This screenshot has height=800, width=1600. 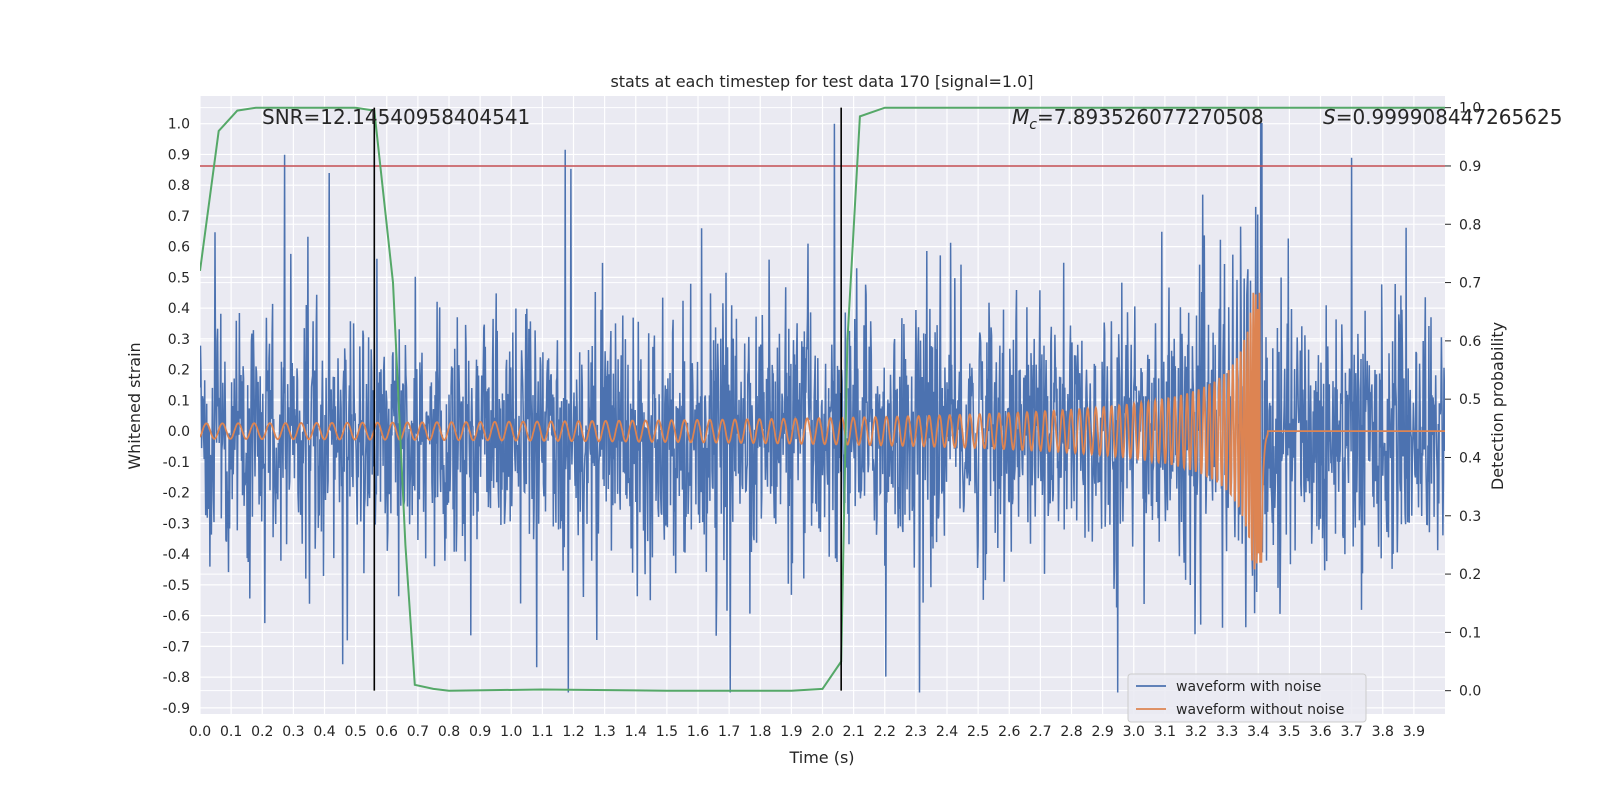 What do you see at coordinates (1071, 732) in the screenshot?
I see `x-tick-label: 2.8` at bounding box center [1071, 732].